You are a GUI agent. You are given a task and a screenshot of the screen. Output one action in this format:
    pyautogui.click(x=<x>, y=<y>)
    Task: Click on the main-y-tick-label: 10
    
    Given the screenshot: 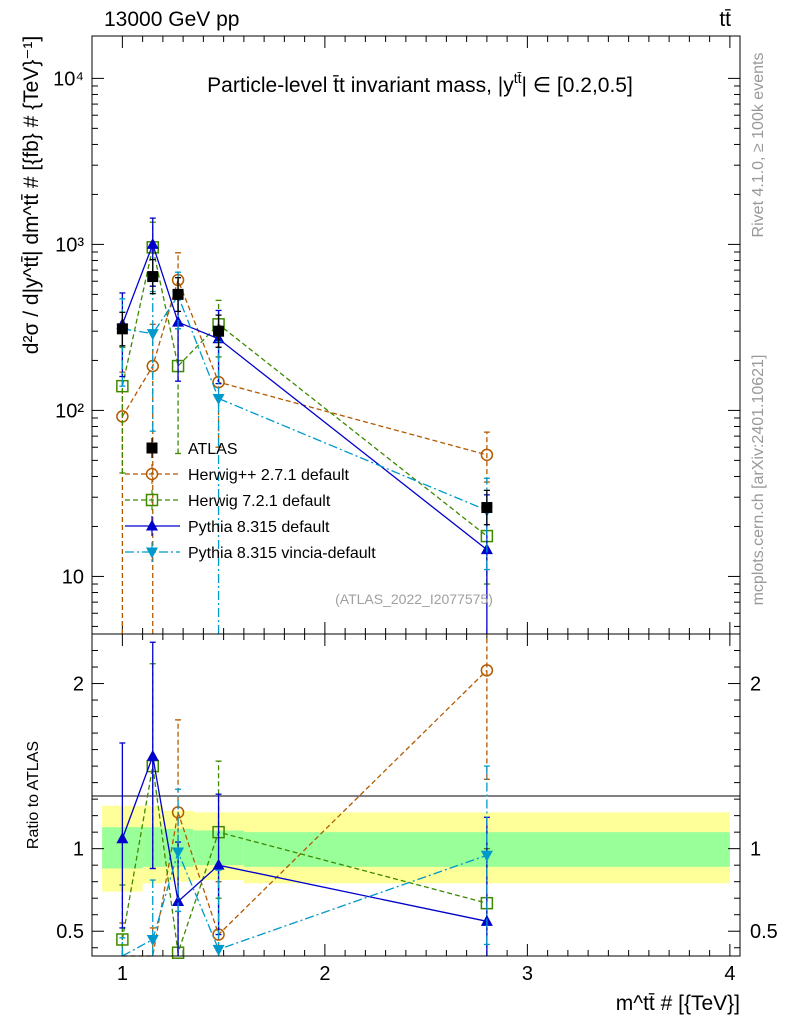 What is the action you would take?
    pyautogui.click(x=73, y=577)
    